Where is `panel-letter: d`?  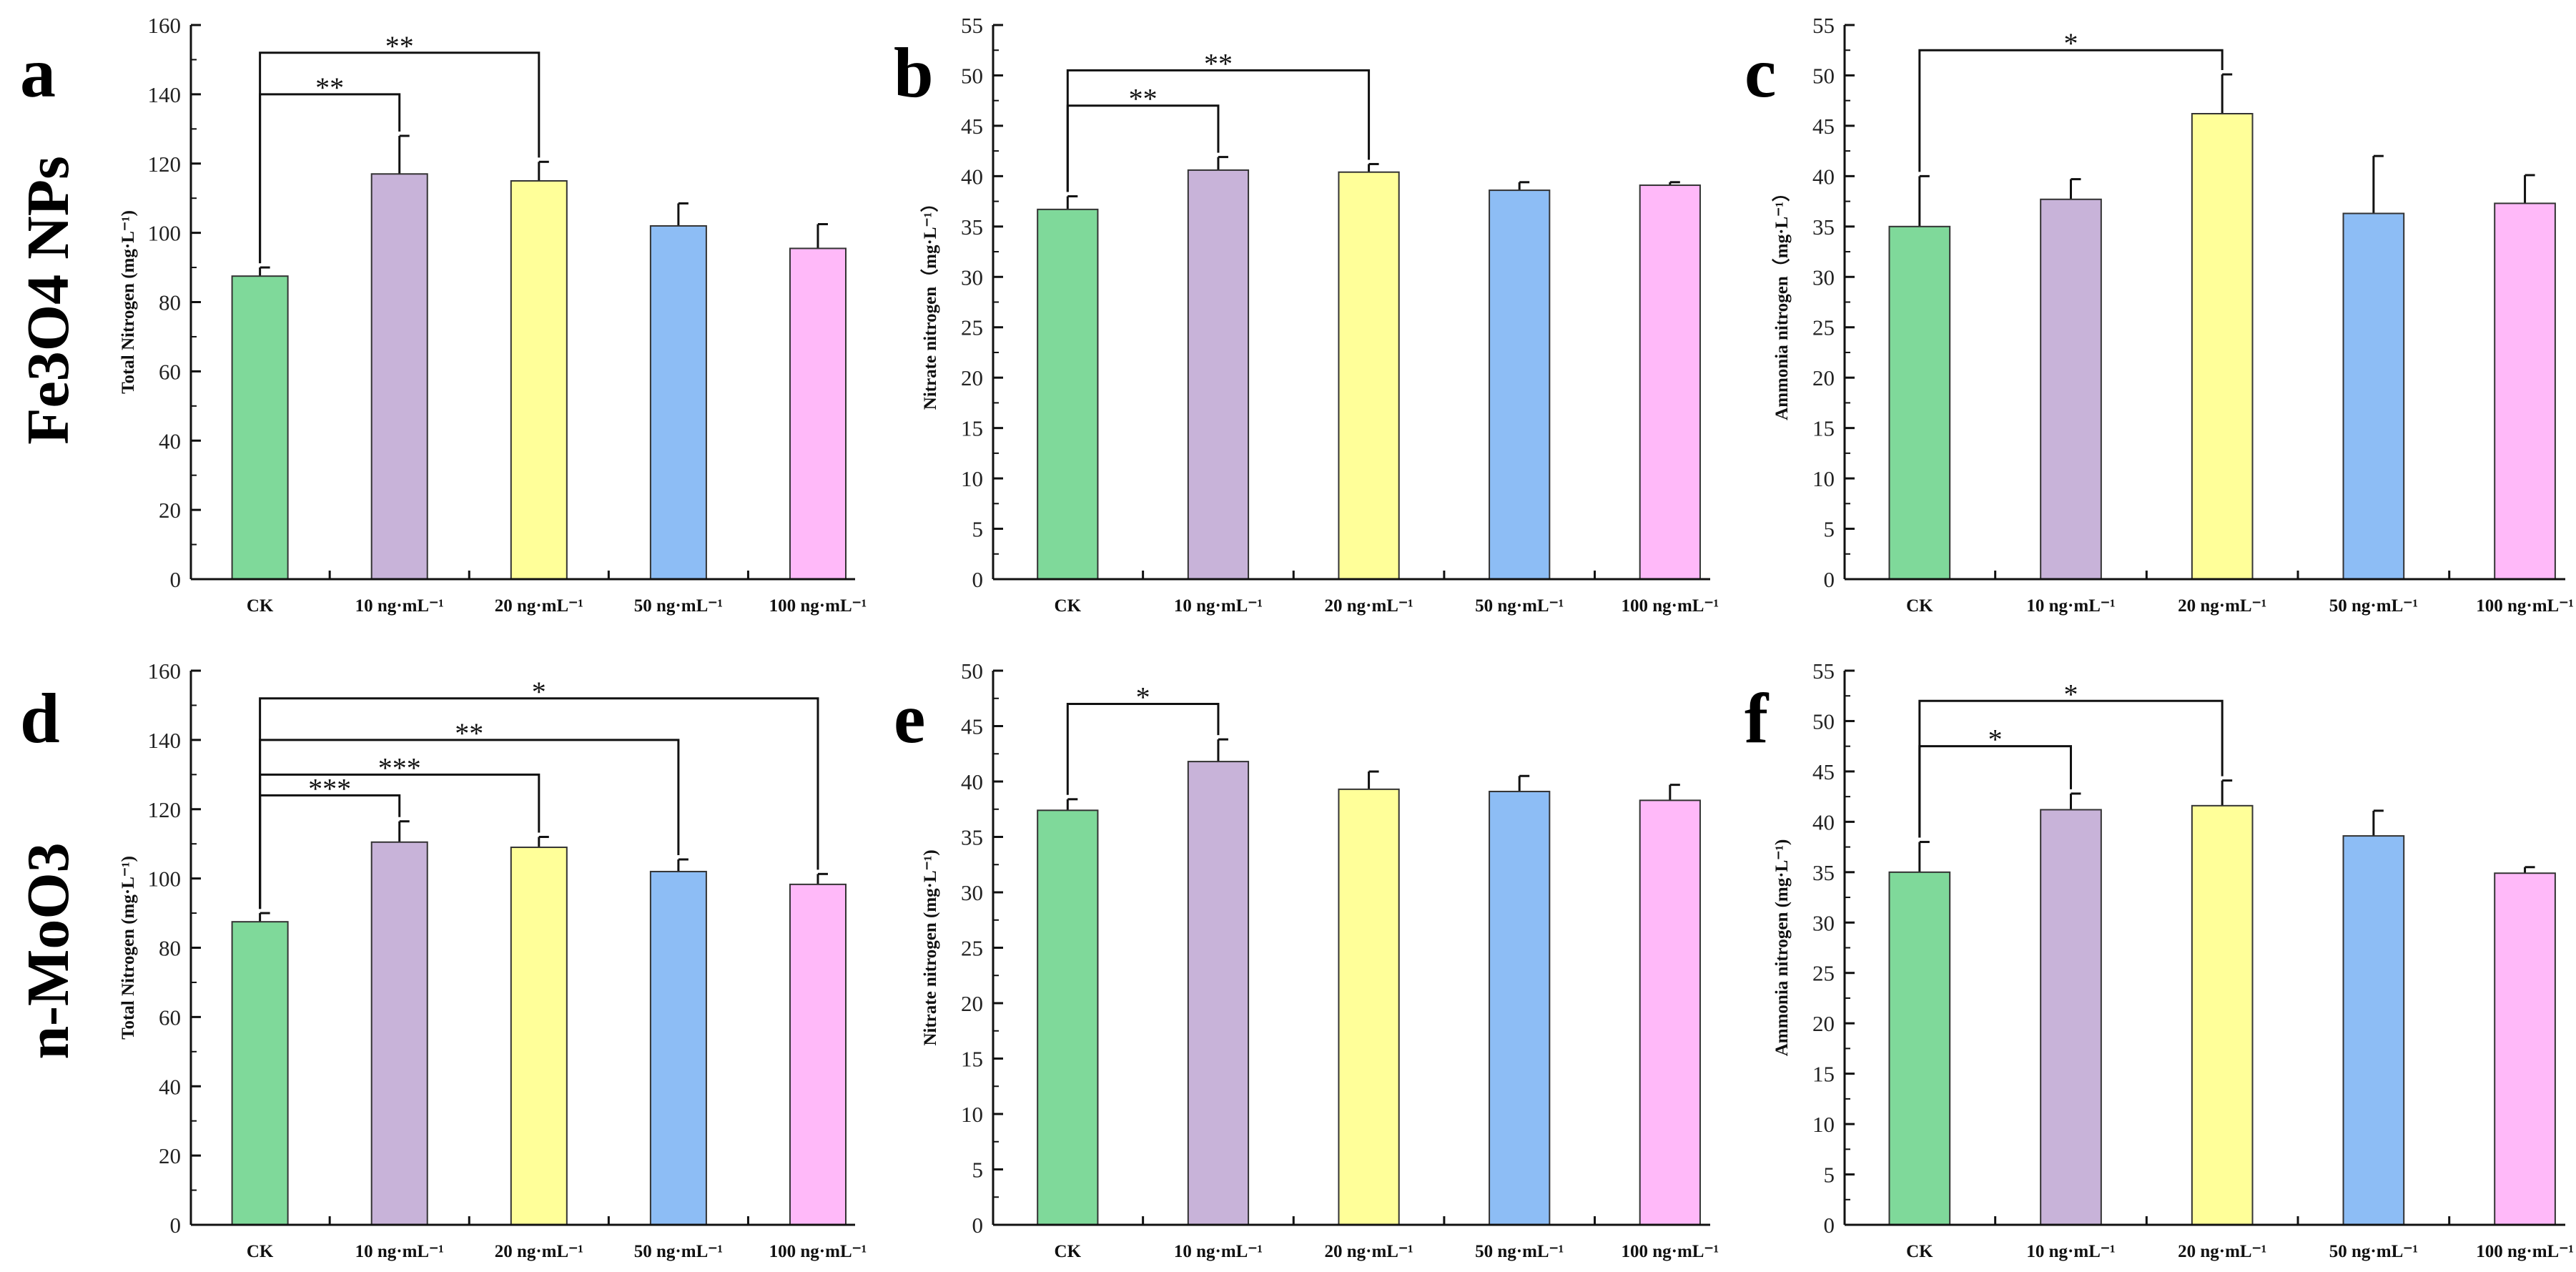
panel-letter: d is located at coordinates (40, 718).